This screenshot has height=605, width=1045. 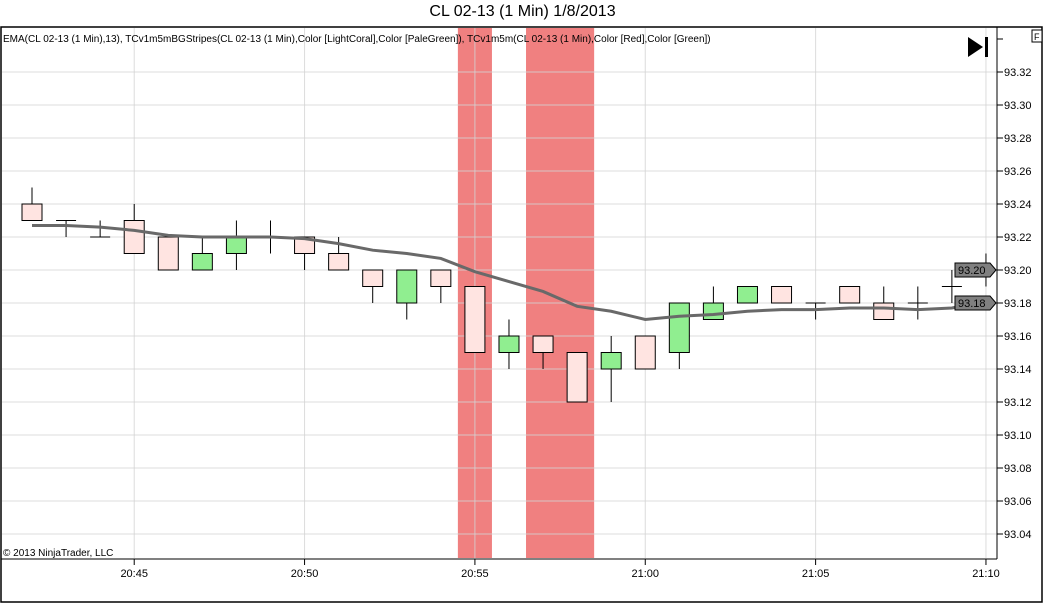 What do you see at coordinates (305, 574) in the screenshot?
I see `x-tick-label: 20:50` at bounding box center [305, 574].